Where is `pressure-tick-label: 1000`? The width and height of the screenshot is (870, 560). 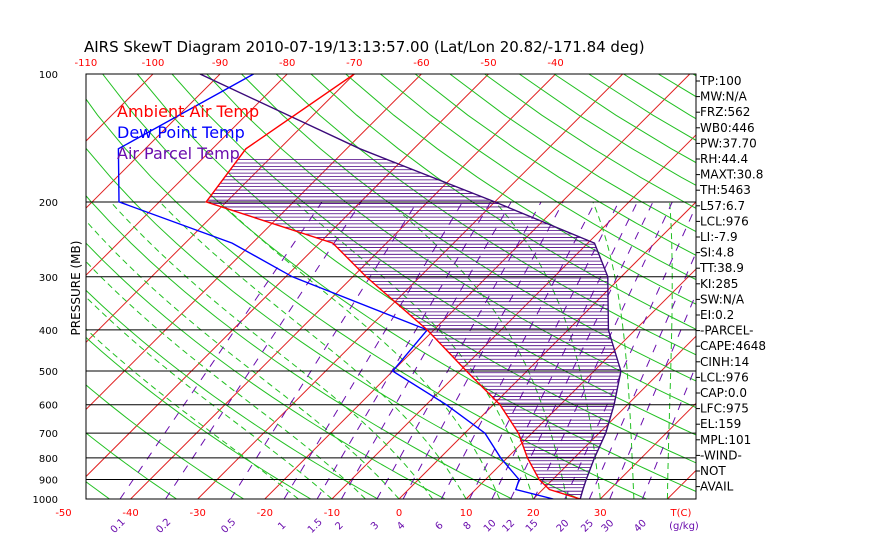 pressure-tick-label: 1000 is located at coordinates (45, 500).